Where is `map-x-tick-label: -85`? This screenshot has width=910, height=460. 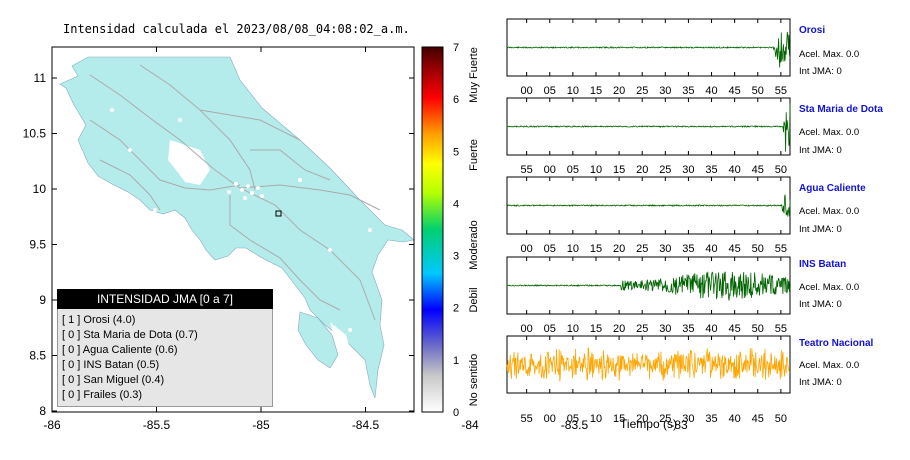
map-x-tick-label: -85 is located at coordinates (261, 425).